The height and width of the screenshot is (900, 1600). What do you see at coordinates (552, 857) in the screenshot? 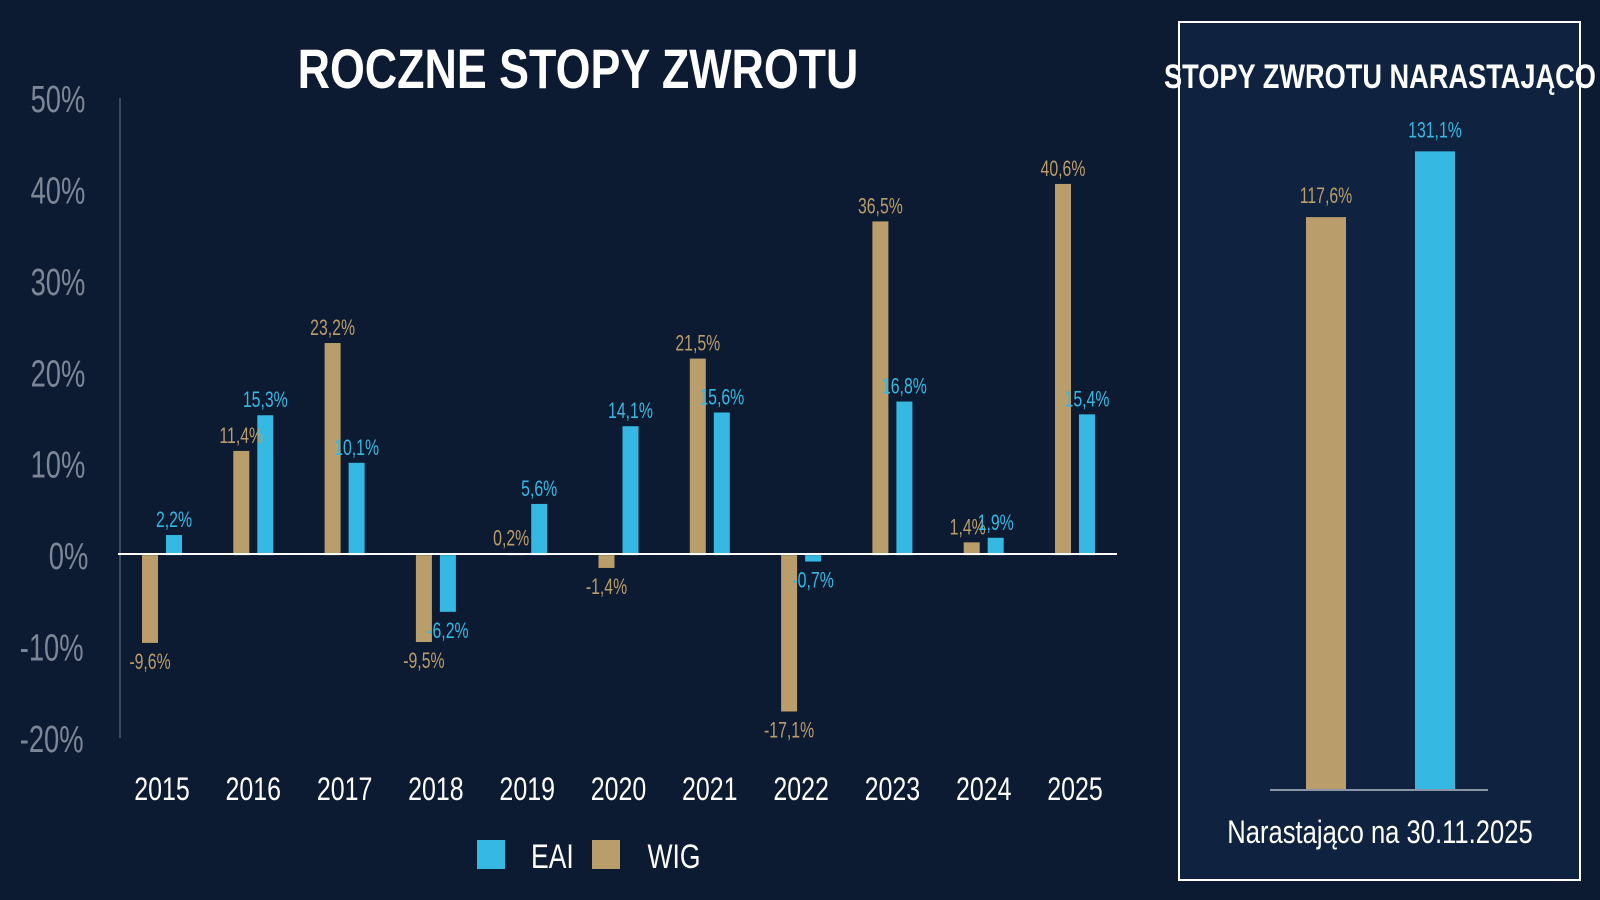
I see `legend-label-eai: EAI` at bounding box center [552, 857].